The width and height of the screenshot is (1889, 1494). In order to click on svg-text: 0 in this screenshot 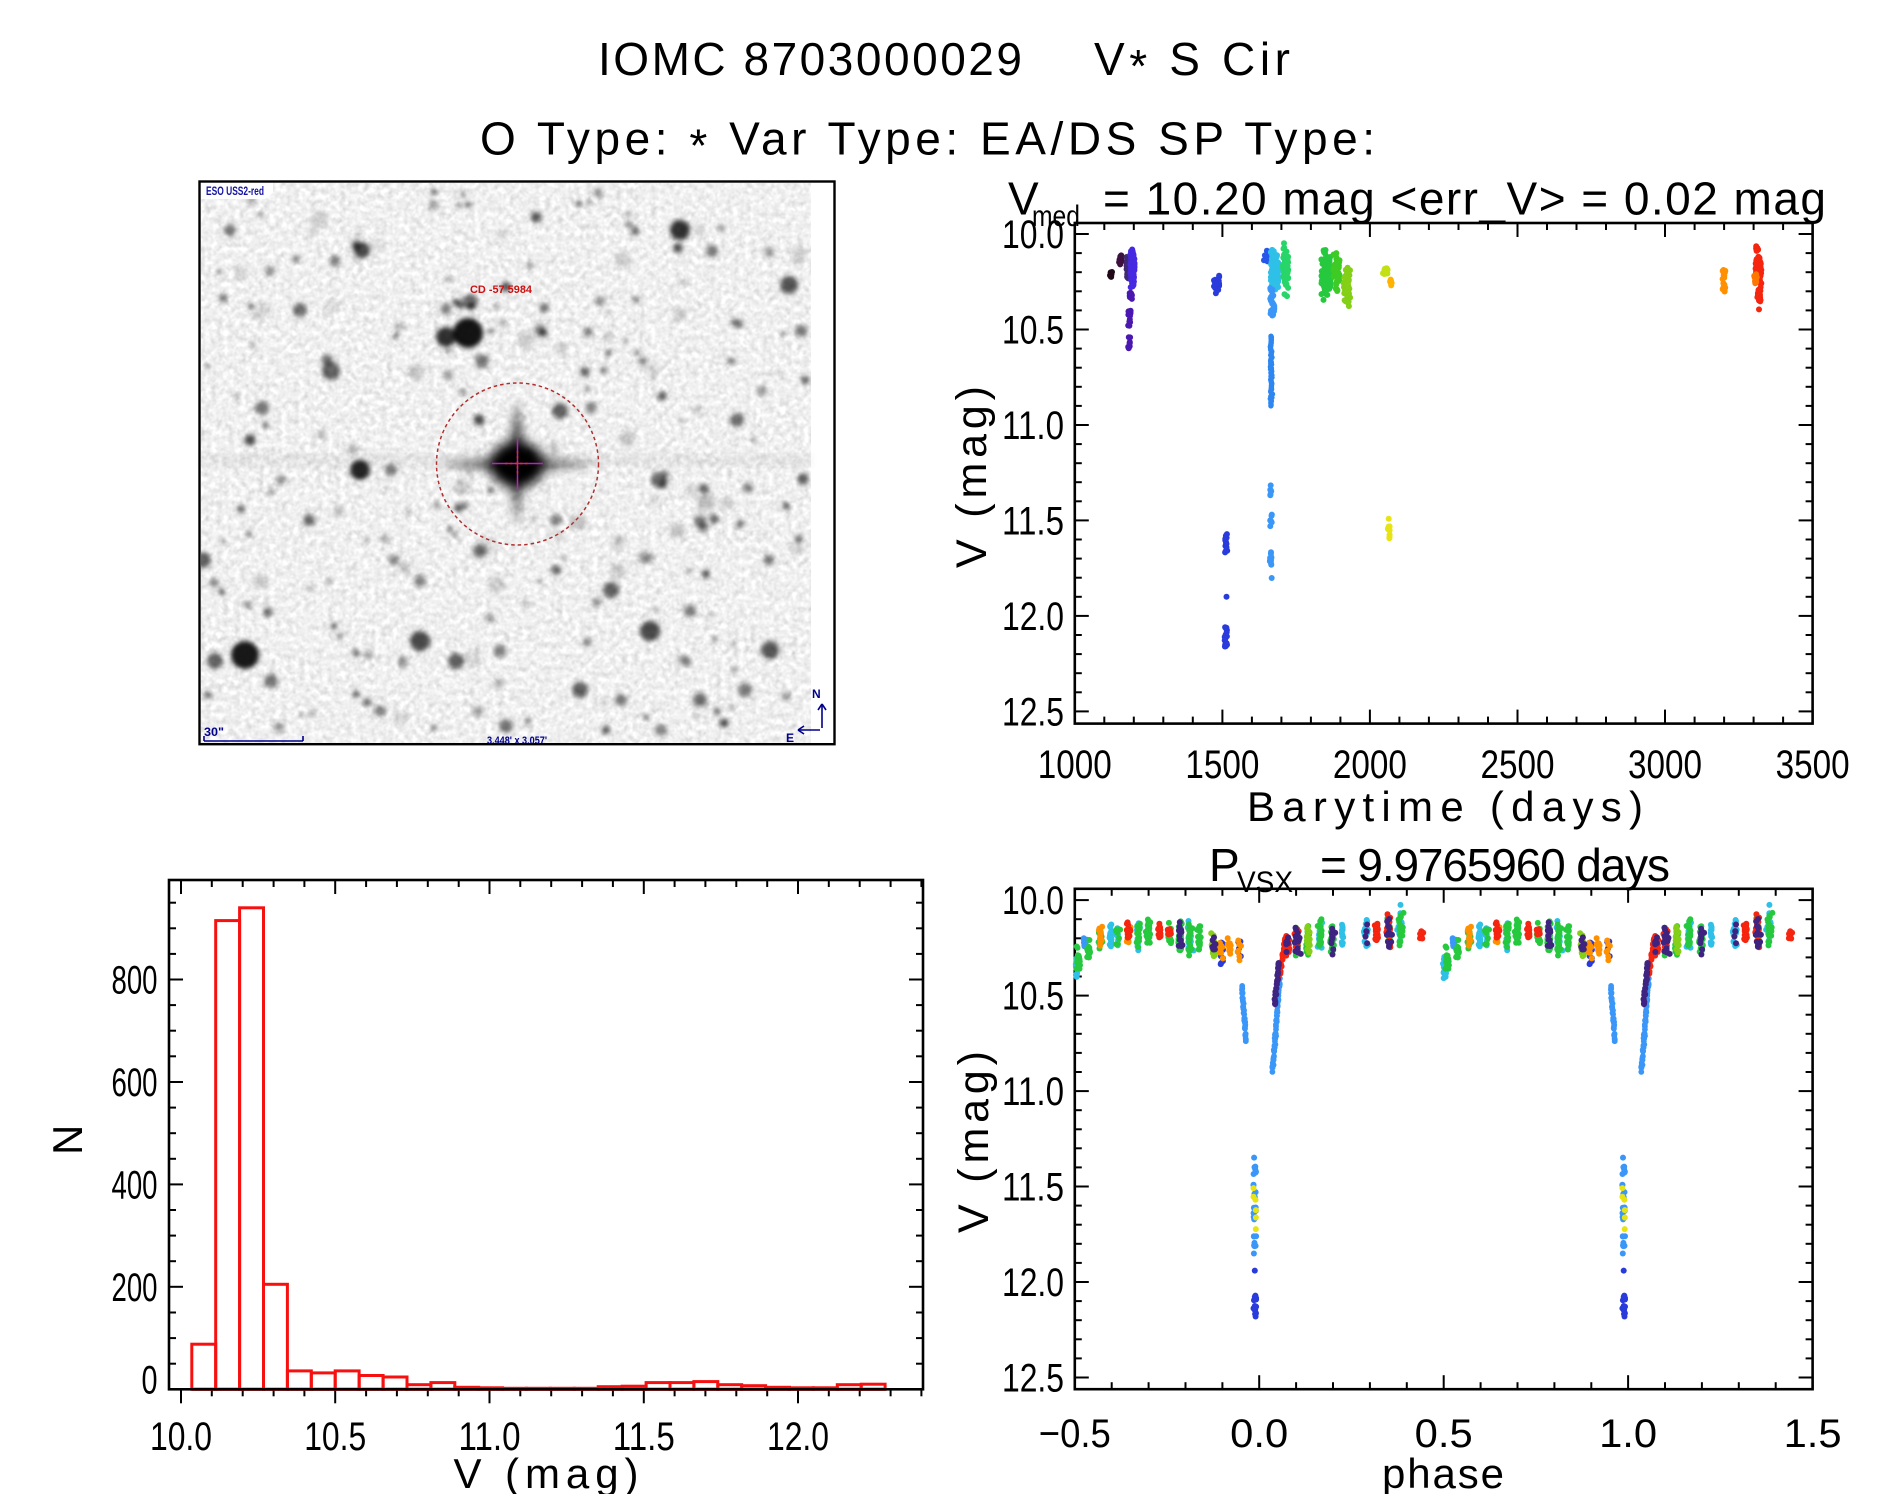, I will do `click(150, 1380)`.